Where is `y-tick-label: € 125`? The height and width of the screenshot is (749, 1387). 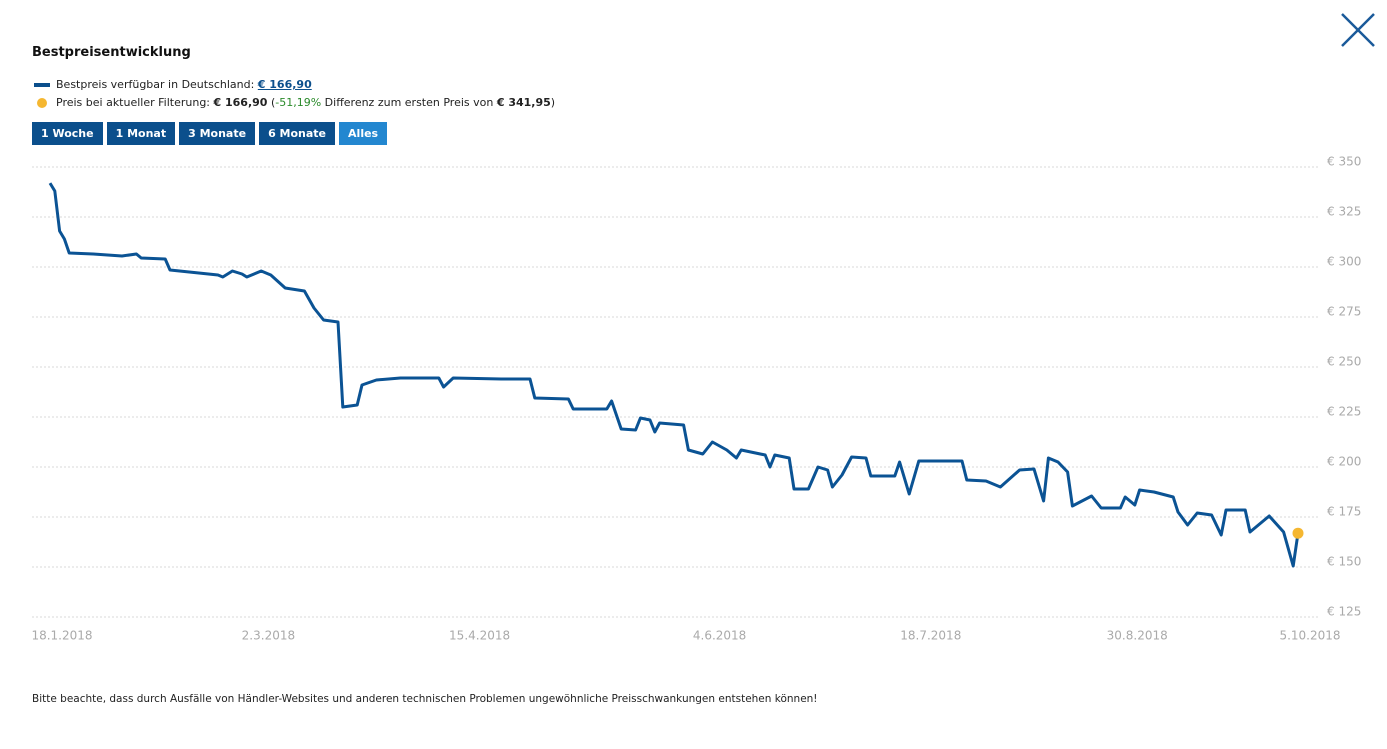
y-tick-label: € 125 is located at coordinates (1344, 612).